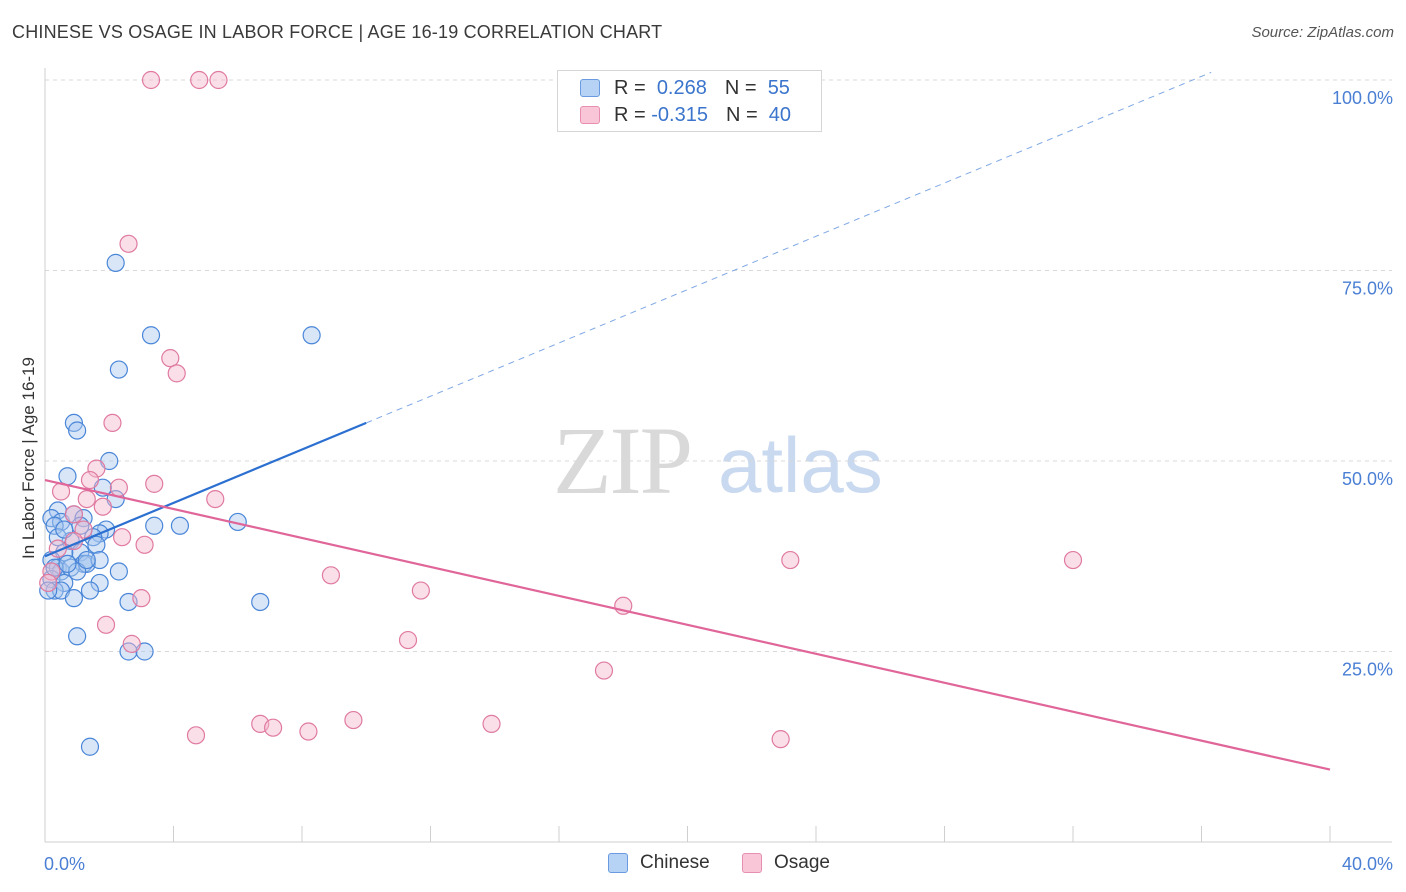  What do you see at coordinates (1367, 289) in the screenshot?
I see `y-tick-label: 75.0%` at bounding box center [1367, 289].